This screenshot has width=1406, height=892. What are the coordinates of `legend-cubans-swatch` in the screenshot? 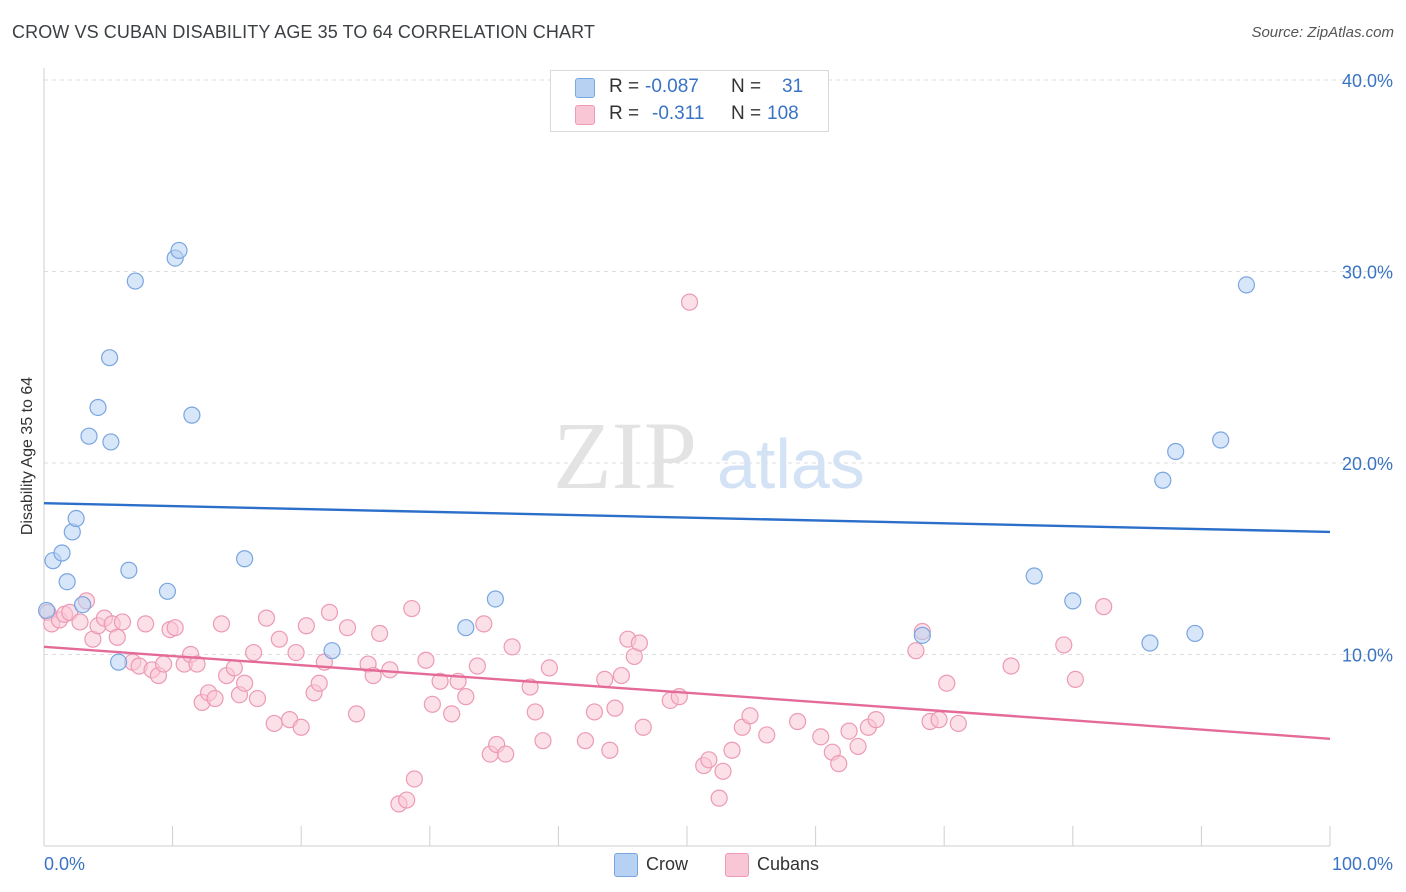 It's located at (737, 865).